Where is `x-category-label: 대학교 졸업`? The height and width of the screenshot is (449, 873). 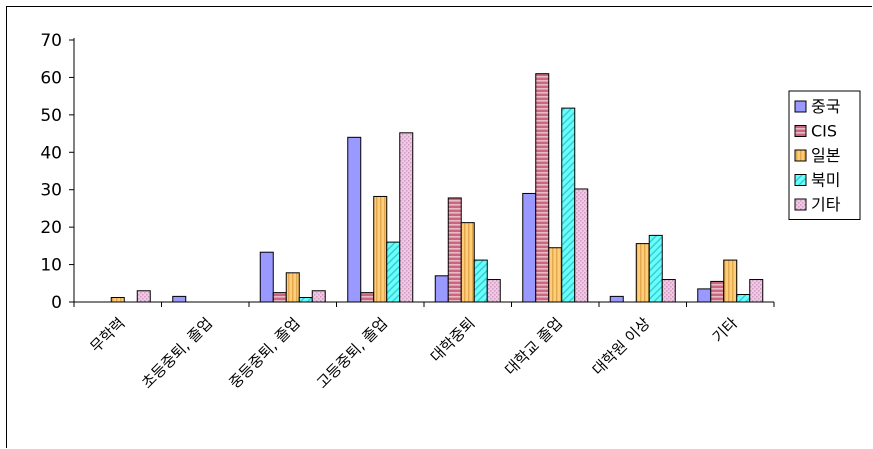 x-category-label: 대학교 졸업 is located at coordinates (533, 346).